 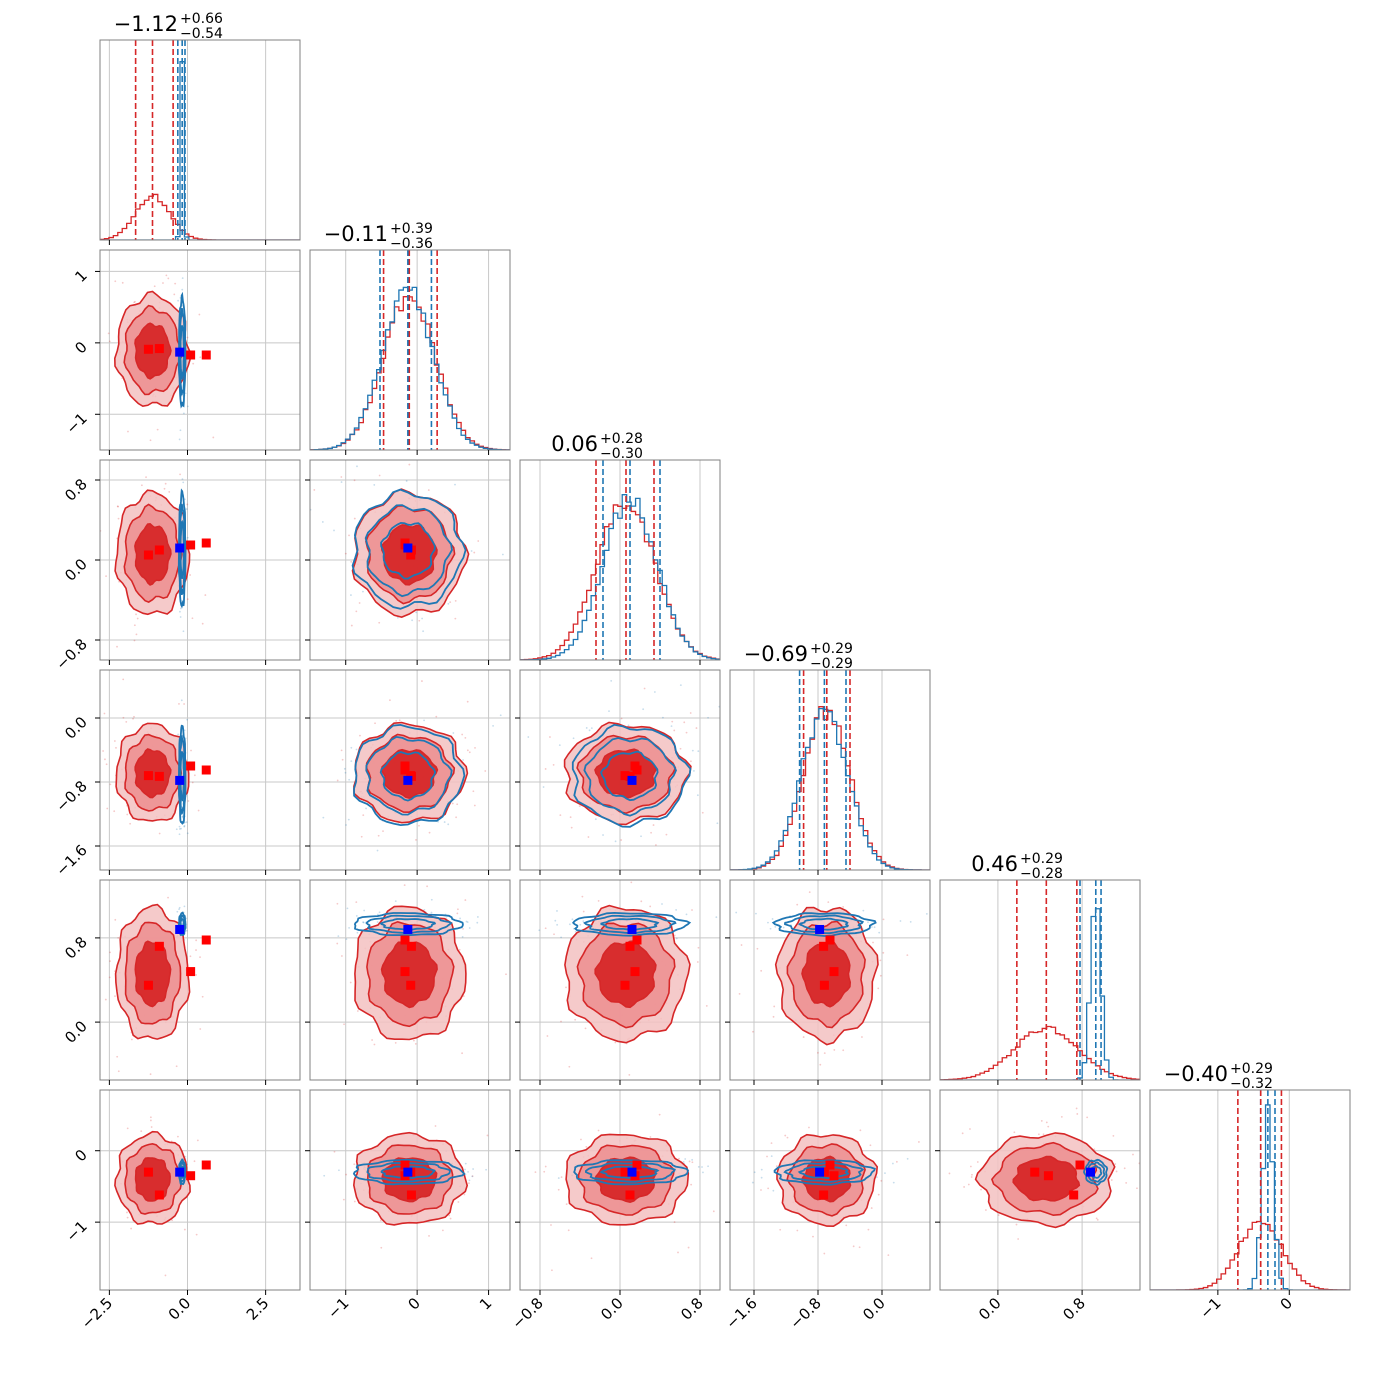 What do you see at coordinates (146, 24) in the screenshot?
I see `title-median: −1.12` at bounding box center [146, 24].